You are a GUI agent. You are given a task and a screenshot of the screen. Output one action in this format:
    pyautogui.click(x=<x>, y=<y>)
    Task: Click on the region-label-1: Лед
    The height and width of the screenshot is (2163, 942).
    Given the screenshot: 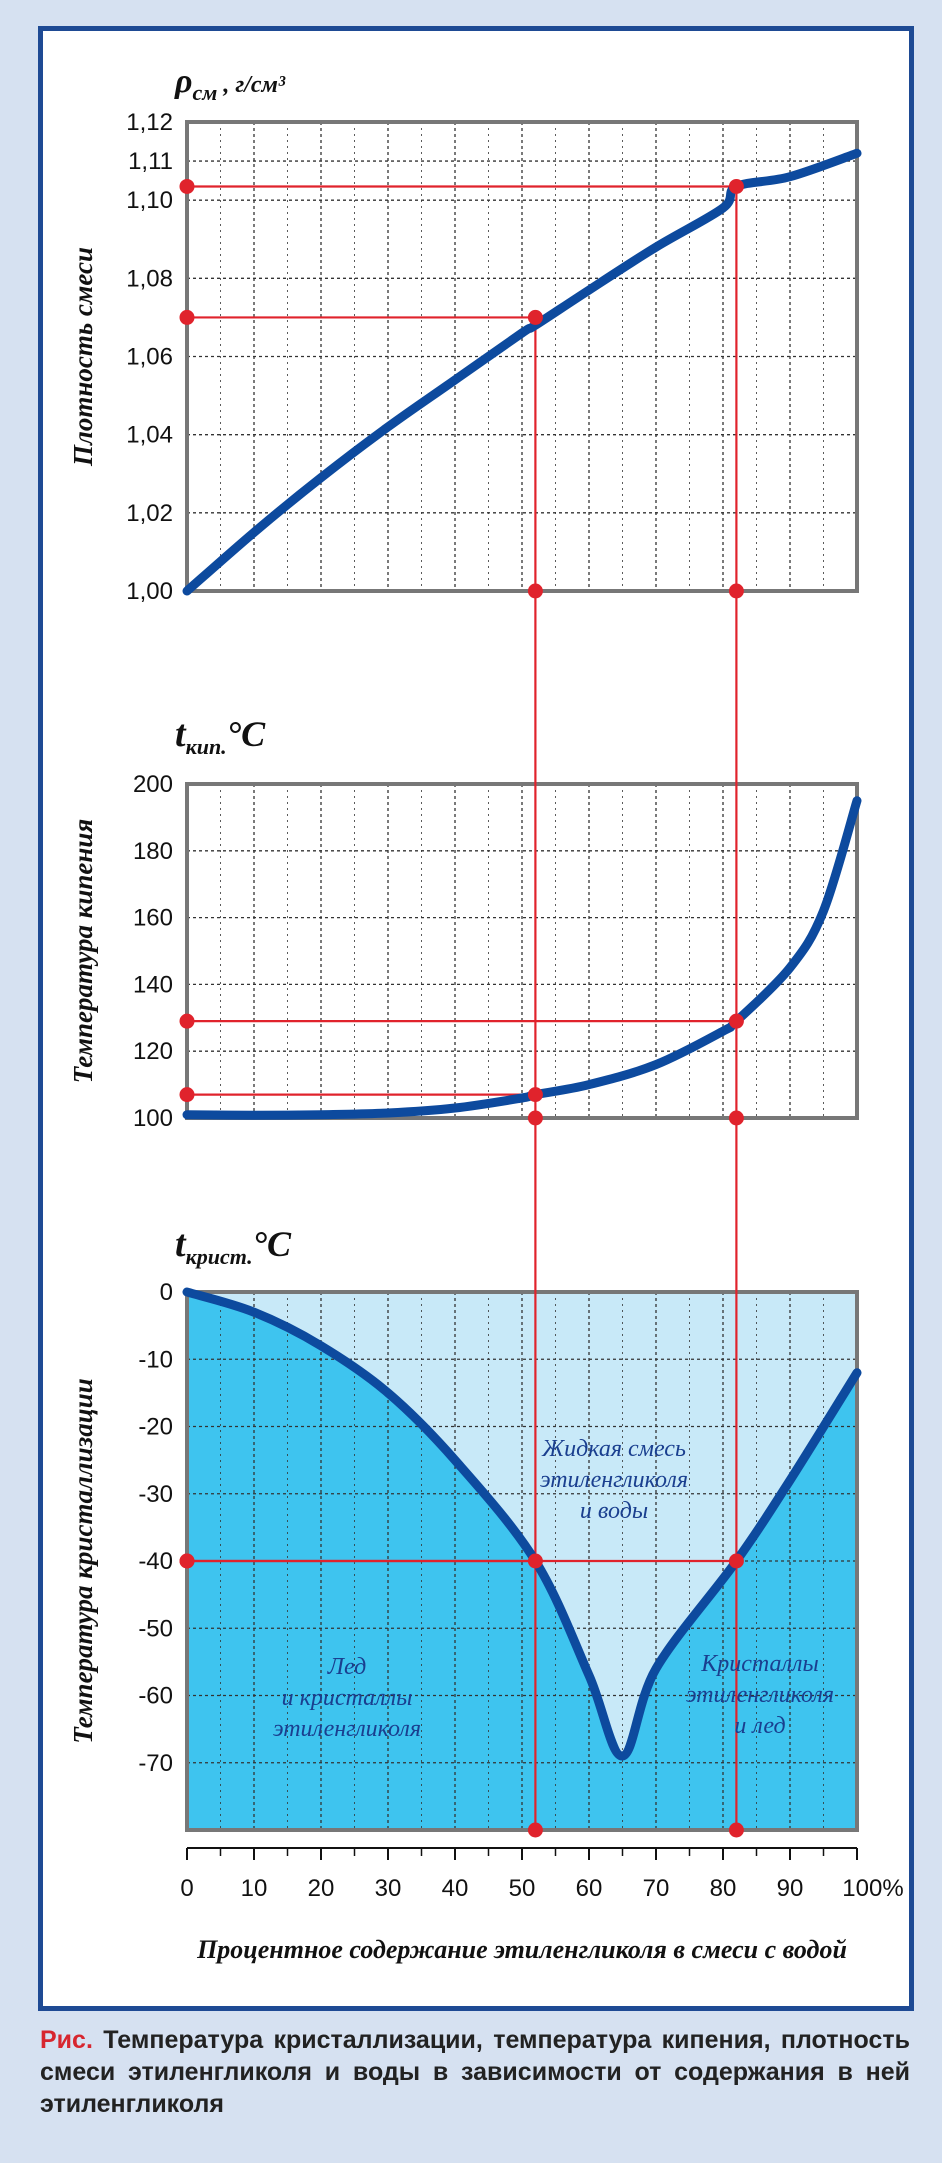 What is the action you would take?
    pyautogui.click(x=346, y=1667)
    